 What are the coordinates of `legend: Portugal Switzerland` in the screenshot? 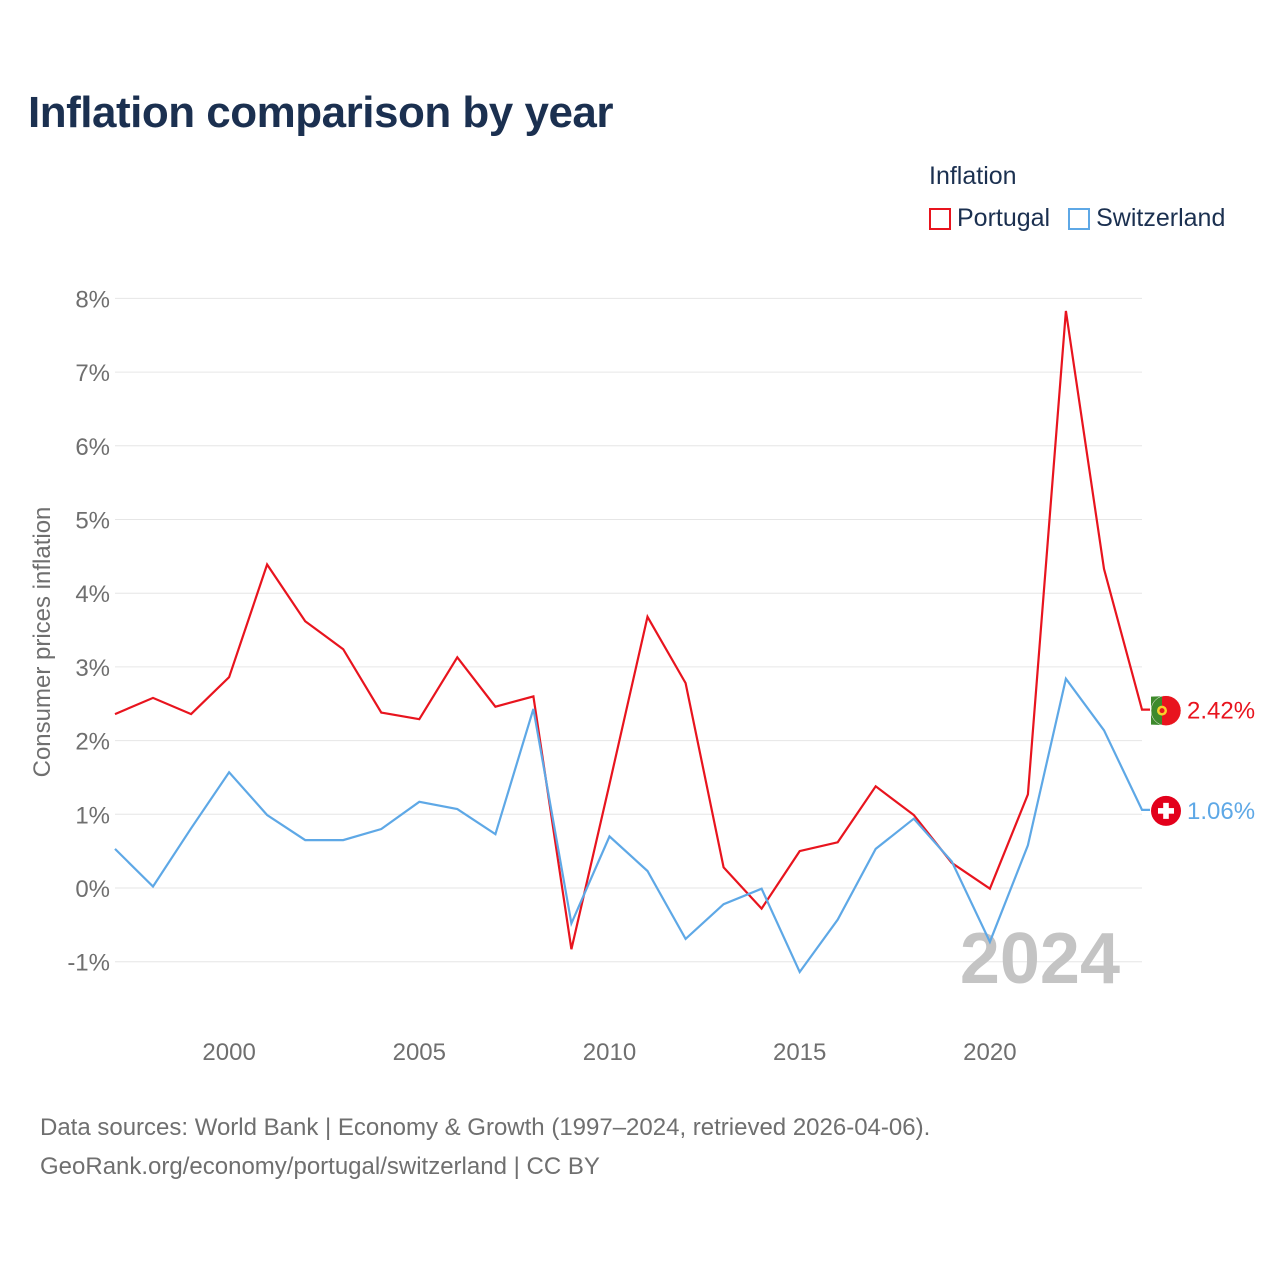 It's located at (1077, 218).